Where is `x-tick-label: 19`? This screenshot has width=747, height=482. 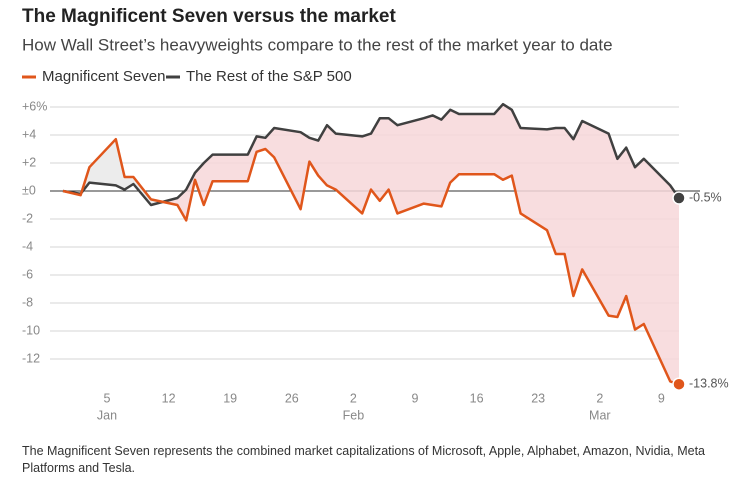
x-tick-label: 19 is located at coordinates (230, 398).